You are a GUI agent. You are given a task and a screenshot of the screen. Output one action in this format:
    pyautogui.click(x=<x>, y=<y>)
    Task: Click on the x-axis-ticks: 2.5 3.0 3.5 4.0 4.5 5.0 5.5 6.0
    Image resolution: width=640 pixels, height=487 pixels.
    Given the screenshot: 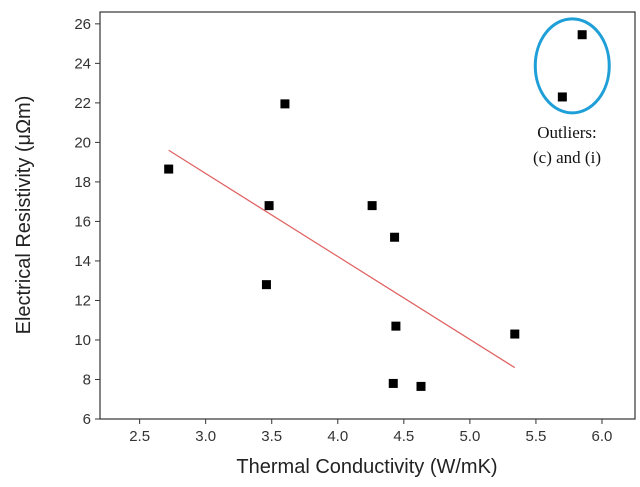 What is the action you would take?
    pyautogui.click(x=370, y=432)
    